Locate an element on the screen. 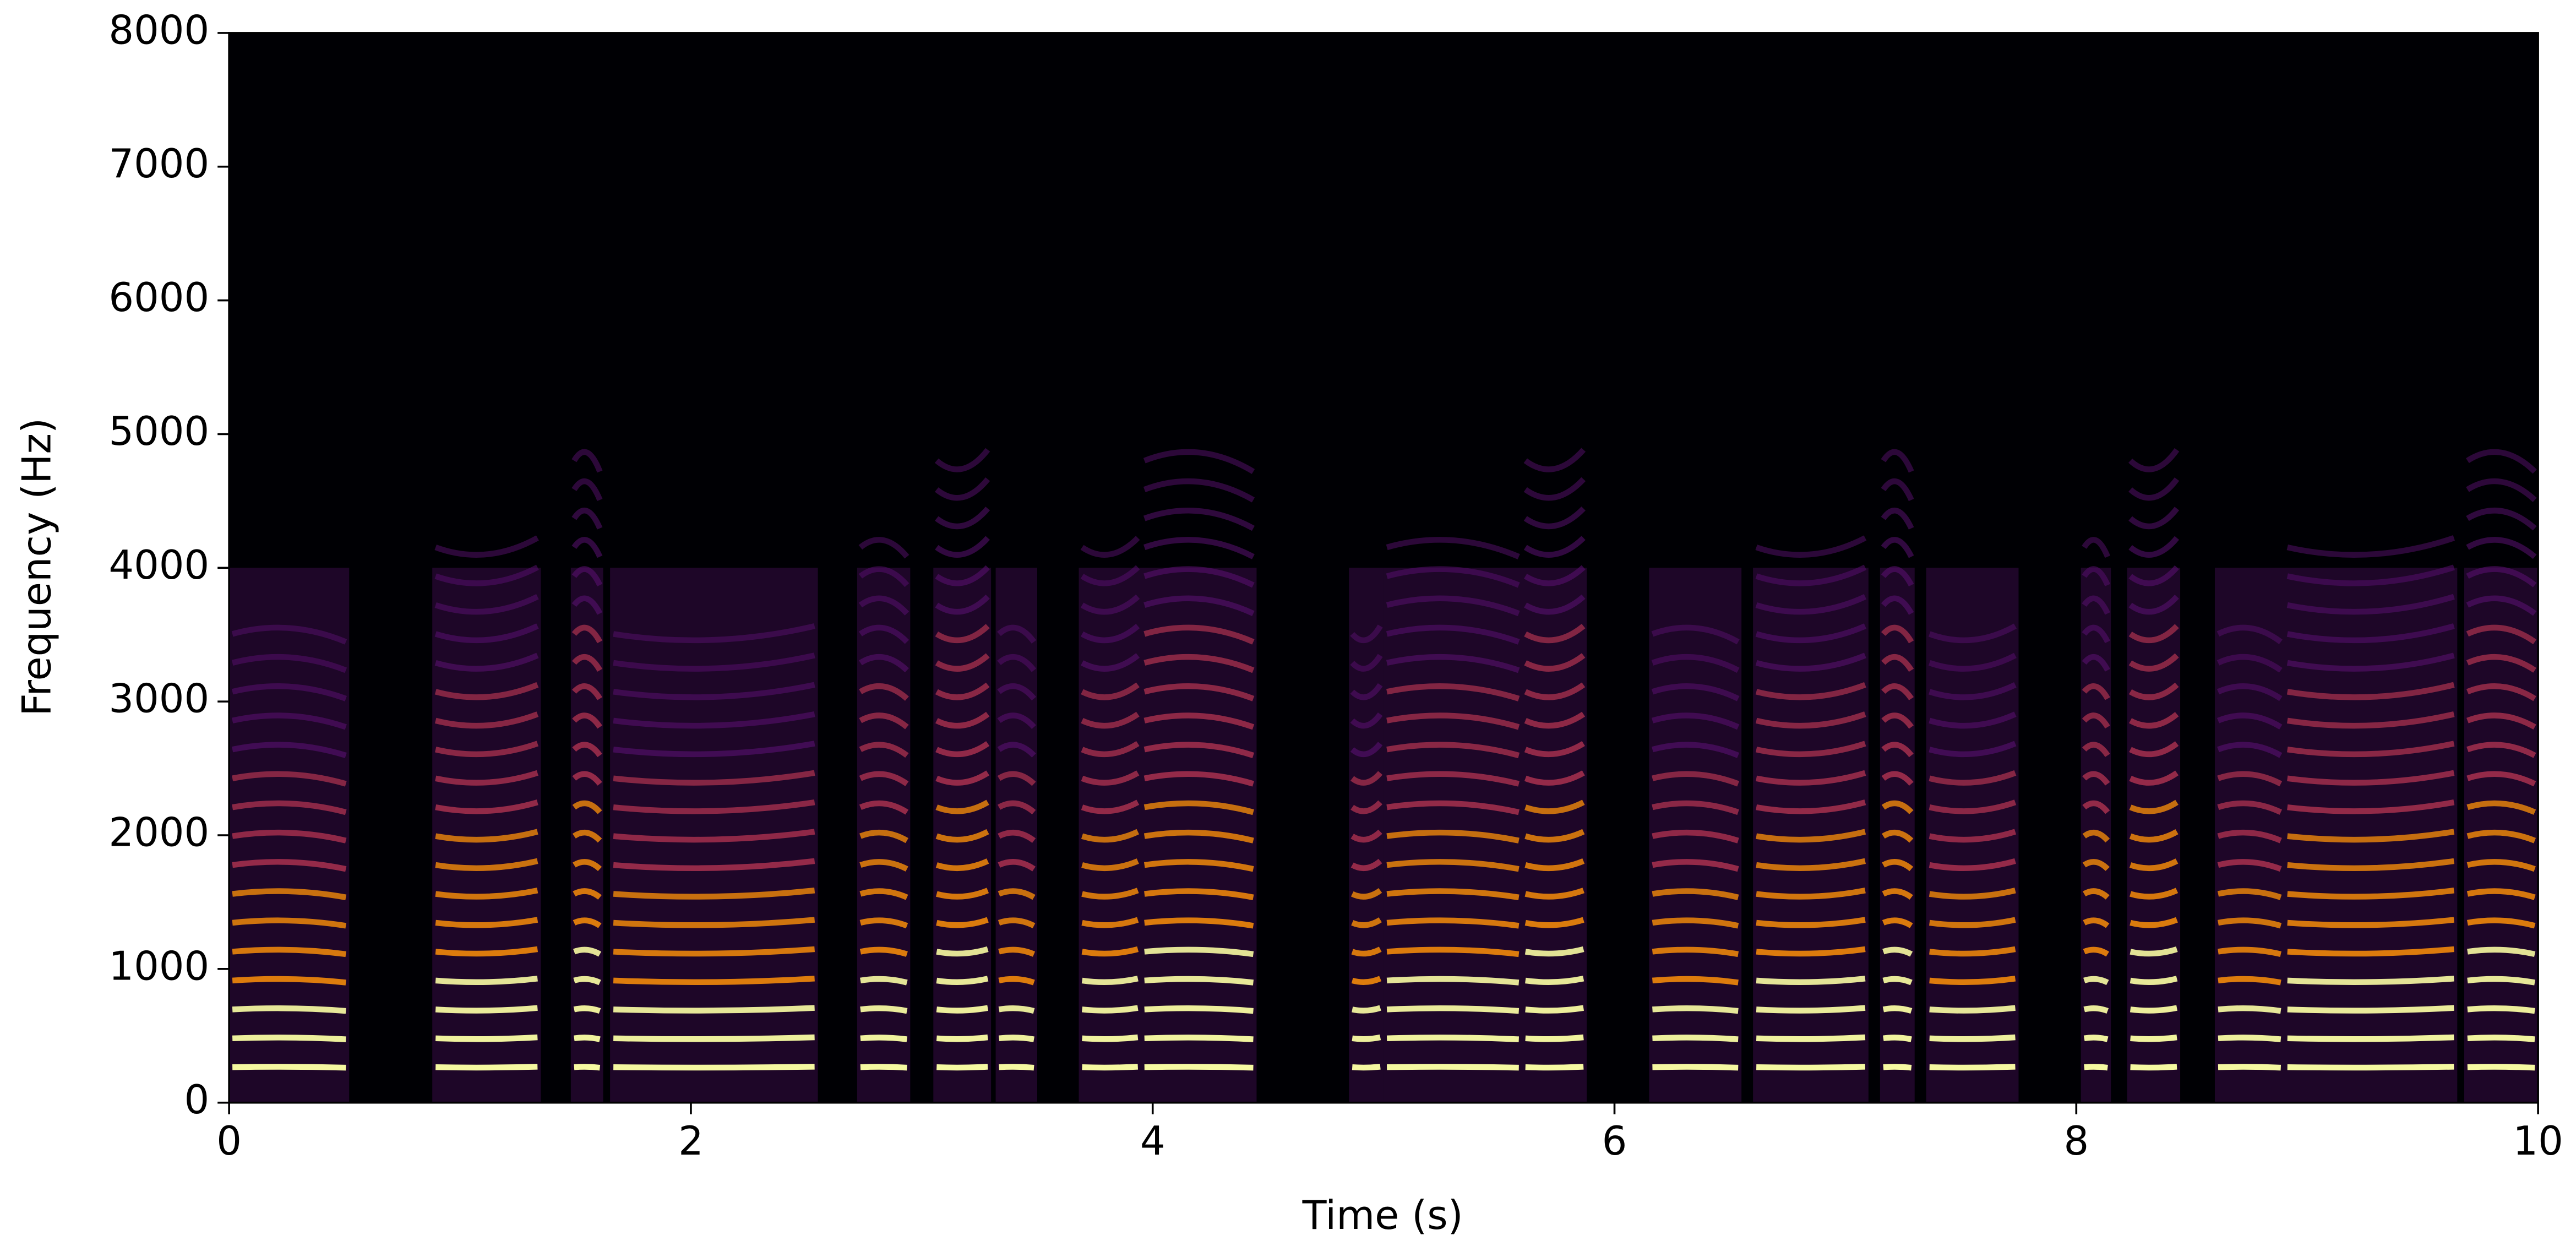  y-tick-label: 8000 is located at coordinates (158, 30).